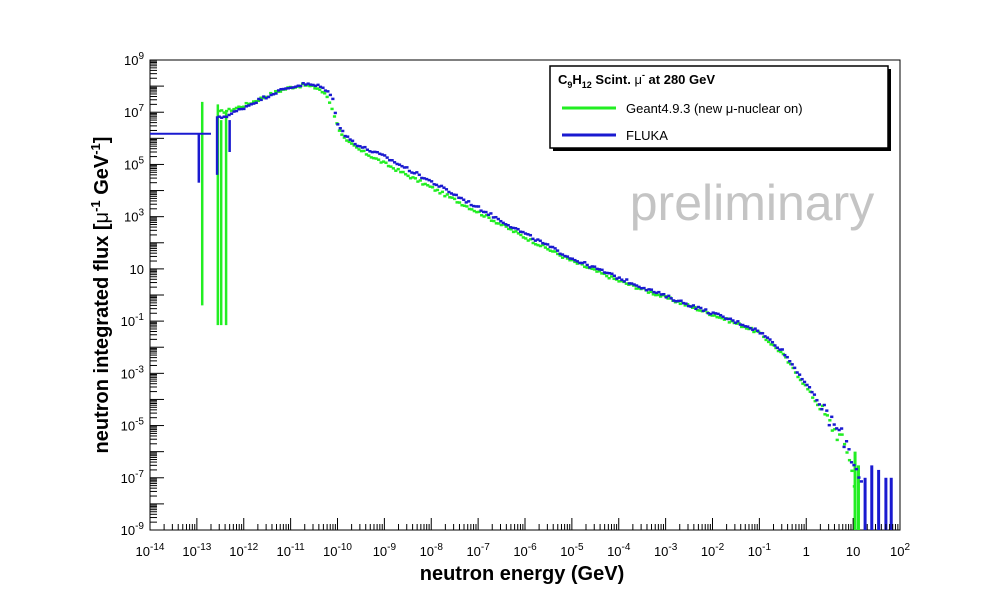 The image size is (1000, 592). I want to click on legend-title-part: at 280 GeV, so click(680, 79).